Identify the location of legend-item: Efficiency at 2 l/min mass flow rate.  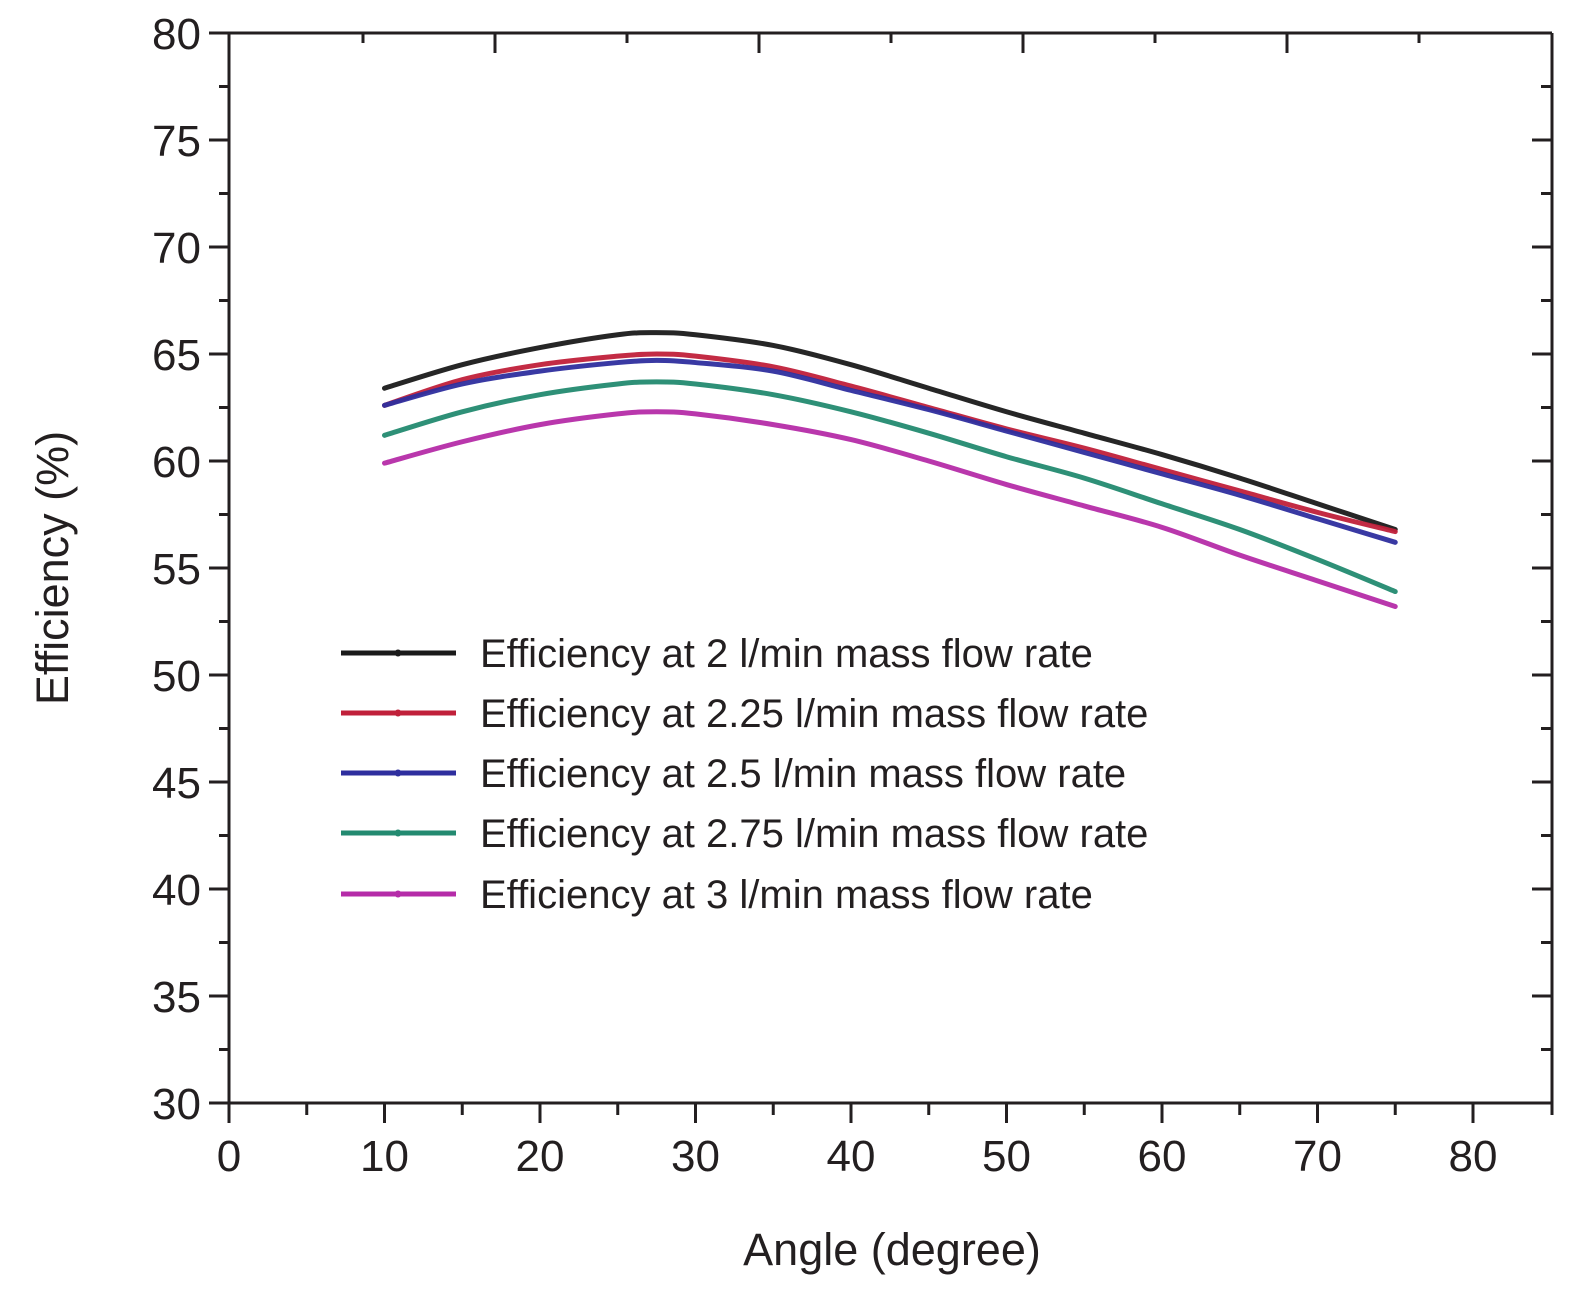
(717, 654).